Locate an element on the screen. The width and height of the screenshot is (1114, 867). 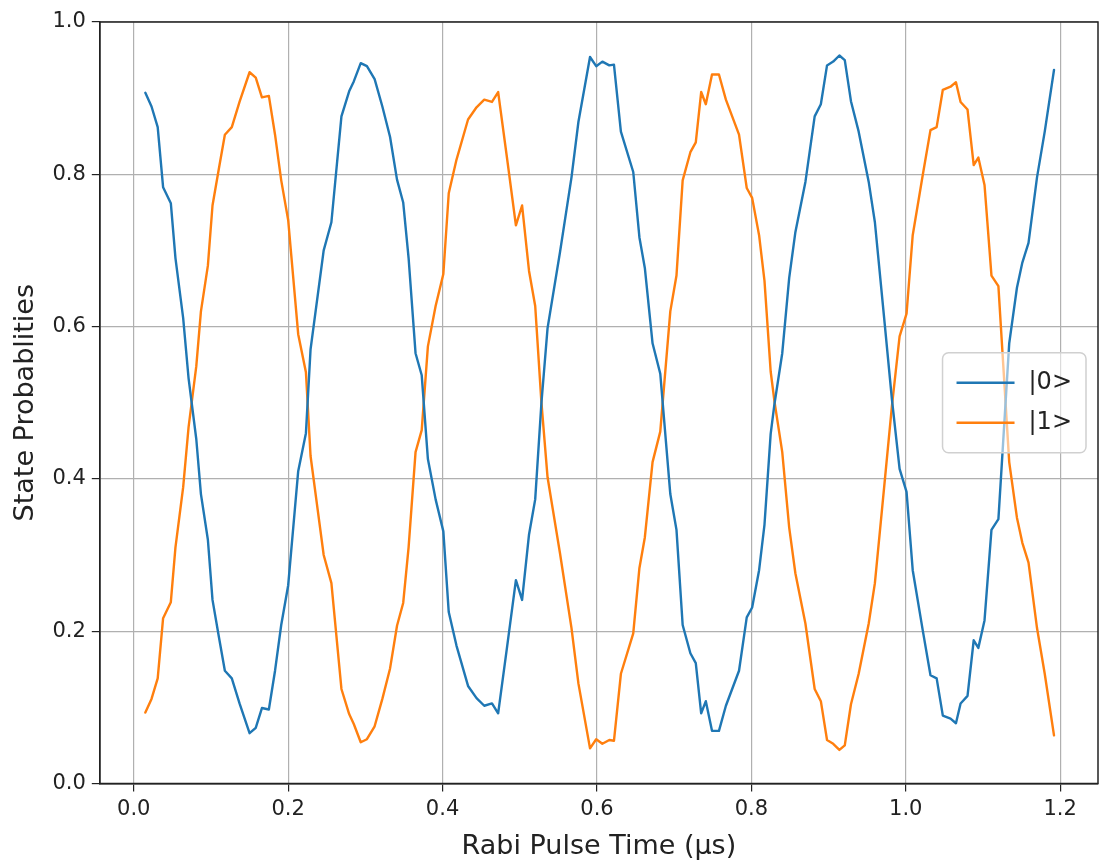
y-tick-label: 0.0 is located at coordinates (69, 781).